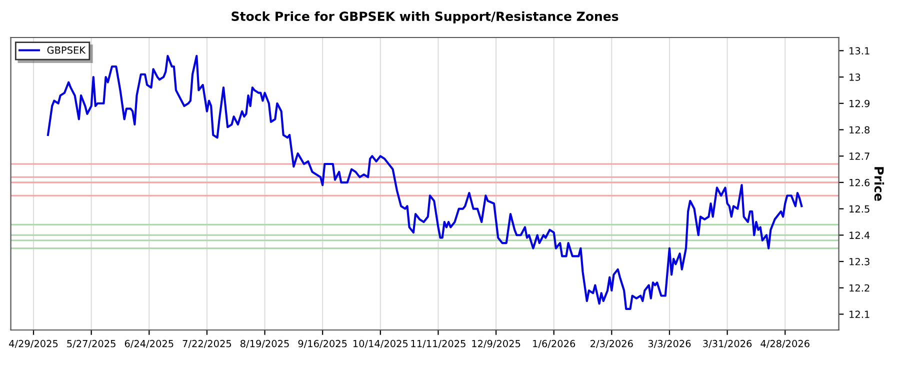 This screenshot has height=375, width=900. I want to click on x-tick-label: 9/16/2025, so click(322, 344).